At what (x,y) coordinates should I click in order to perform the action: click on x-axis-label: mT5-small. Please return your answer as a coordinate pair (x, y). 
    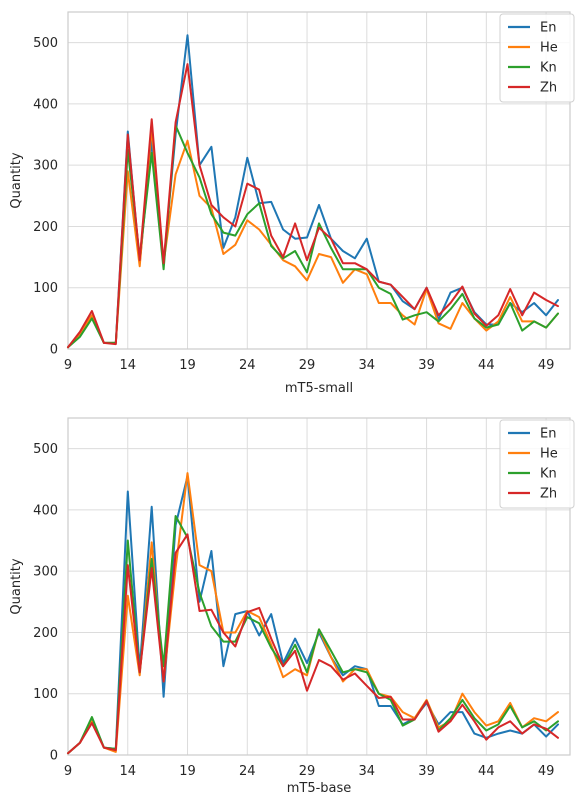
    Looking at the image, I should click on (319, 388).